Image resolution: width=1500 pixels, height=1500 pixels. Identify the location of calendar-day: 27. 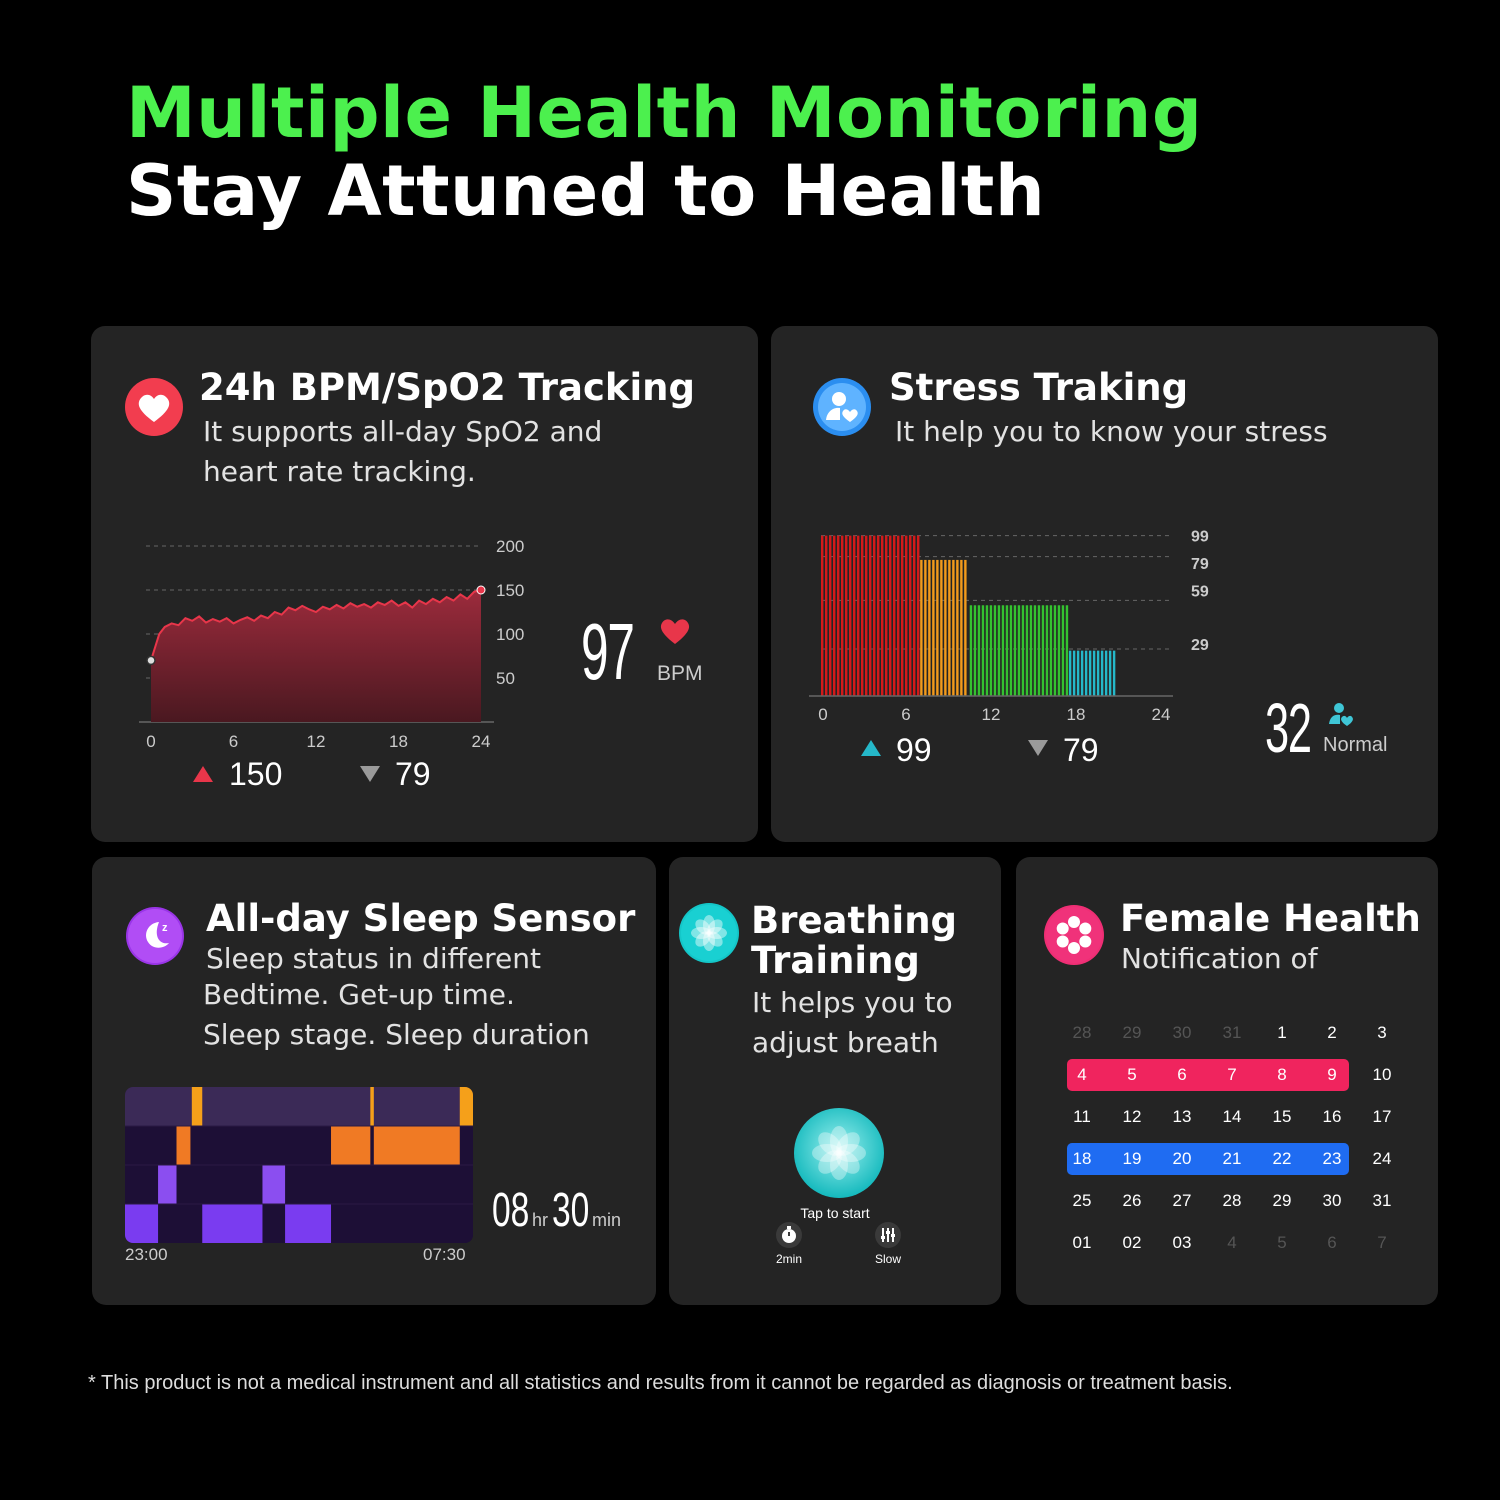
(1182, 1200).